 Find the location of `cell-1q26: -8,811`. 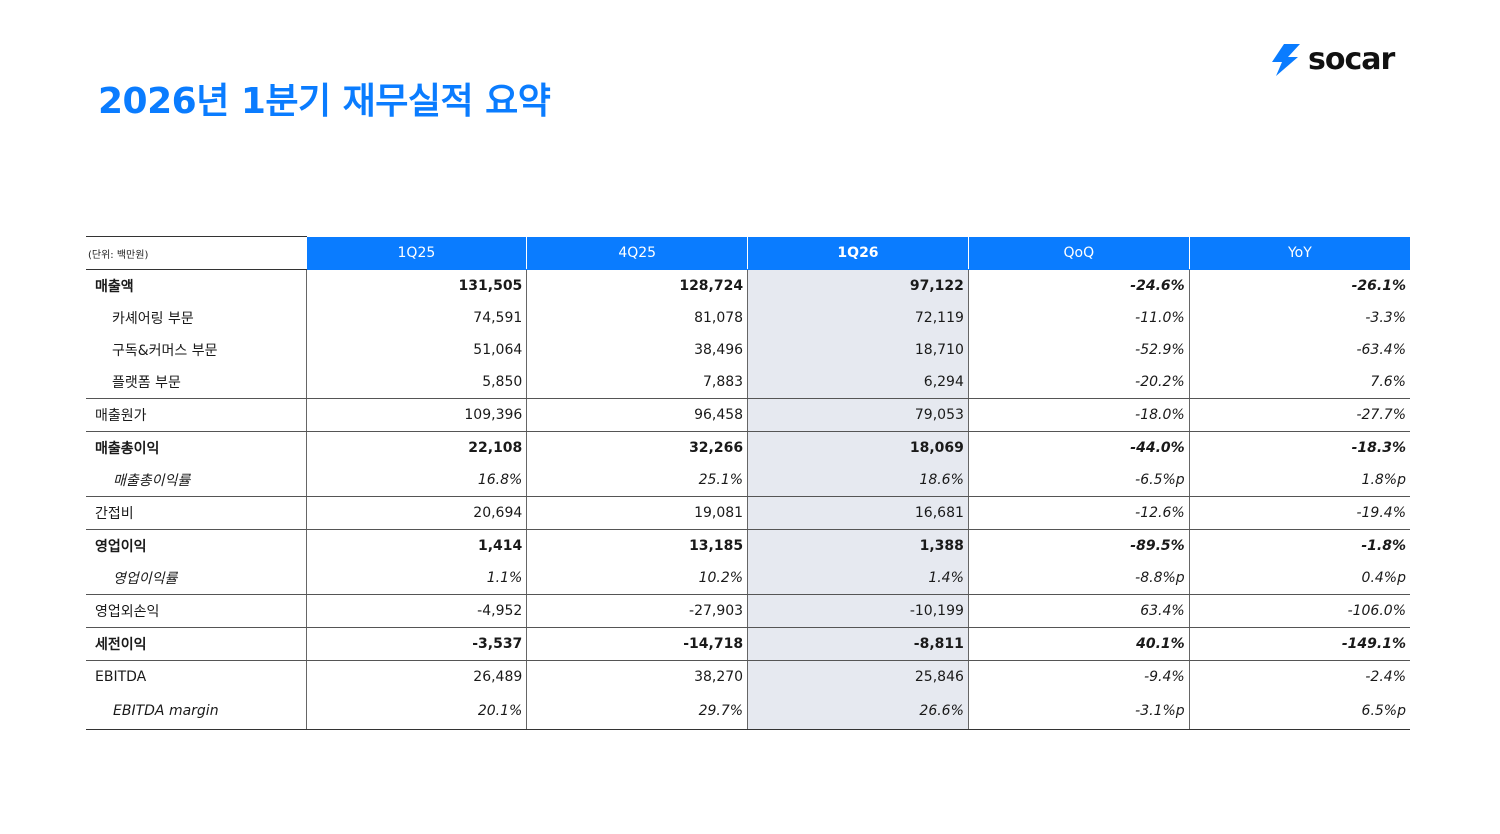

cell-1q26: -8,811 is located at coordinates (858, 644).